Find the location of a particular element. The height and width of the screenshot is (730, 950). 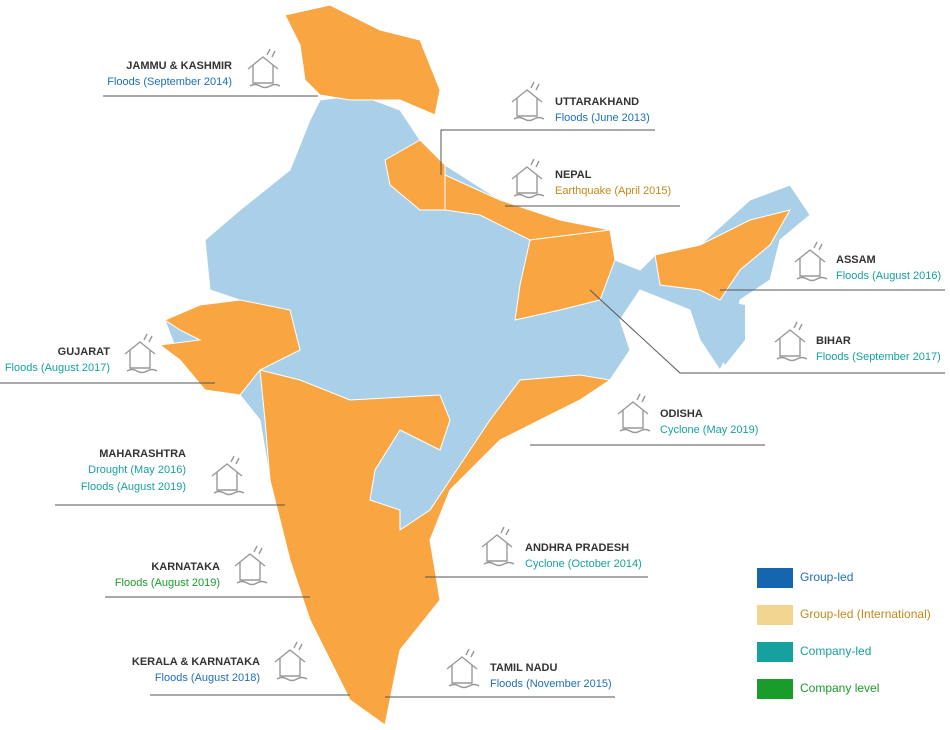

event-label: Earthquake (April 2015) is located at coordinates (613, 191).